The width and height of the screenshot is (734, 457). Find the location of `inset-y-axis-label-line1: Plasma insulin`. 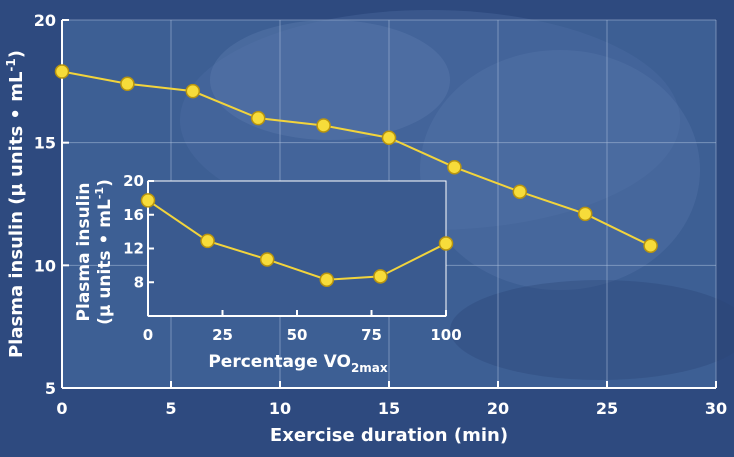

inset-y-axis-label-line1: Plasma insulin is located at coordinates (84, 252).